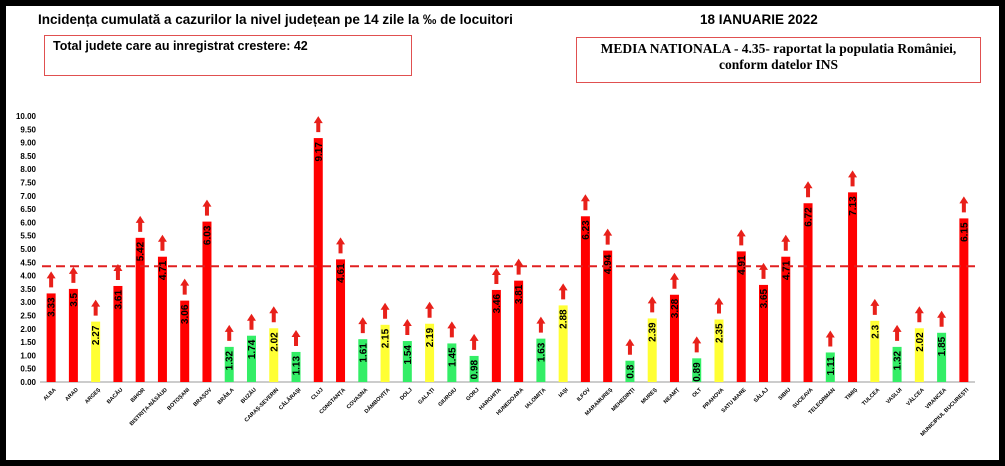 This screenshot has width=1005, height=466. Describe the element at coordinates (28, 276) in the screenshot. I see `y-tick-label: 4.00` at that location.